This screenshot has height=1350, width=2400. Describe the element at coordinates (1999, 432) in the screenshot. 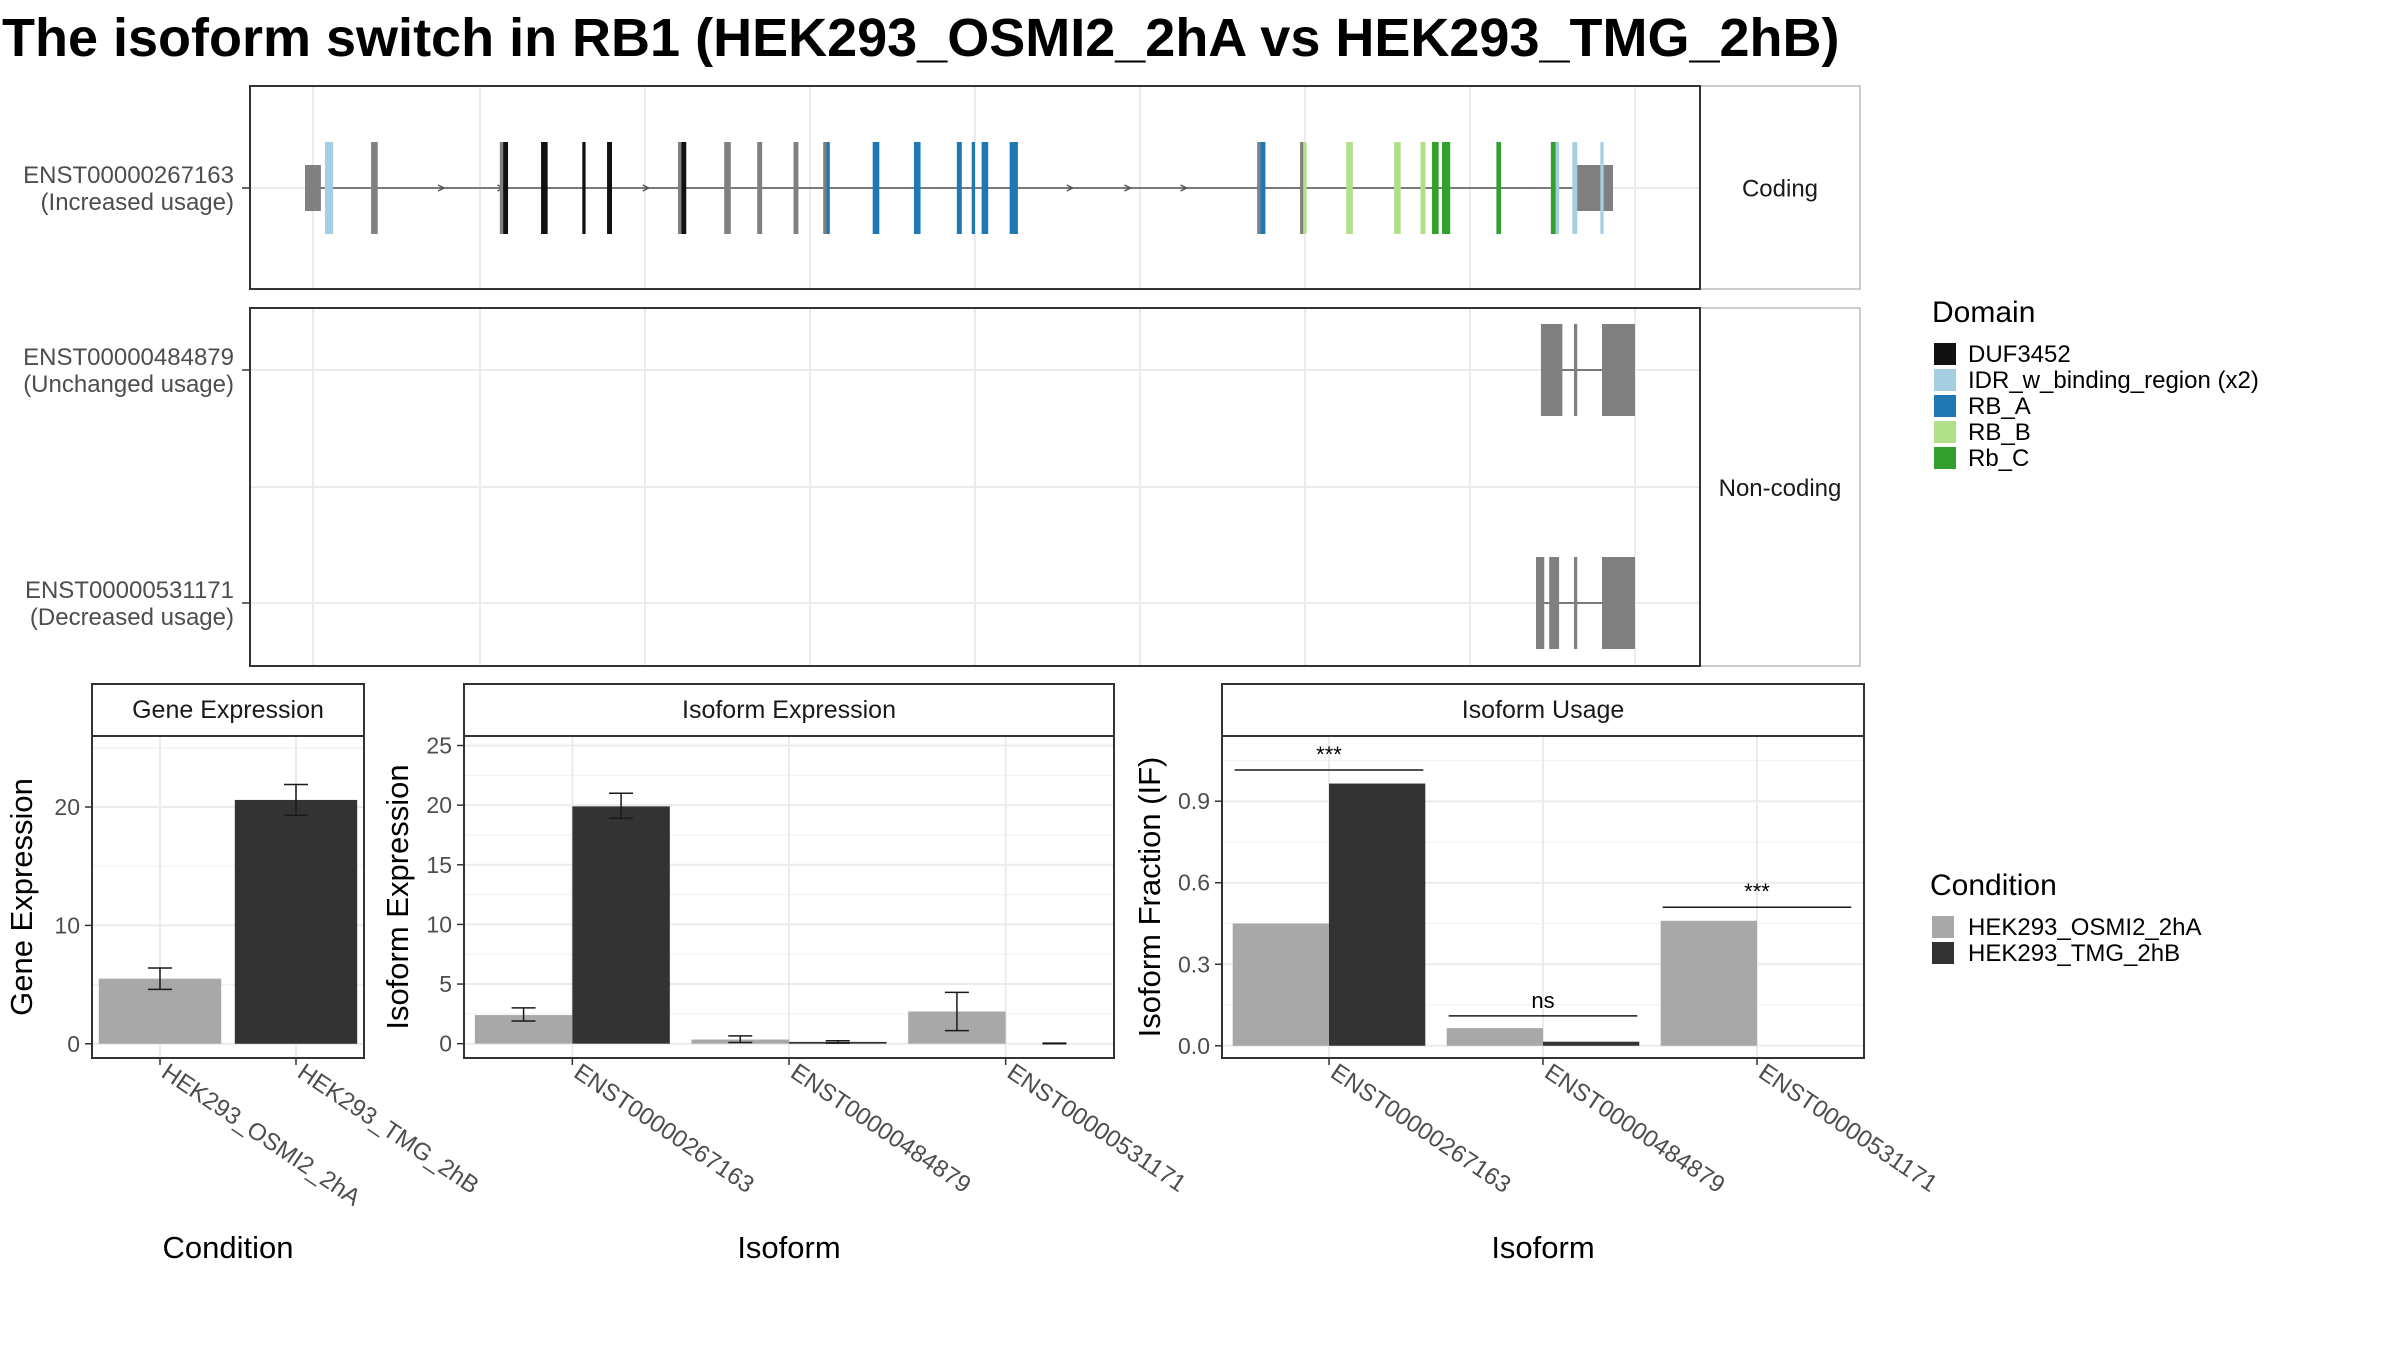

I see `domain-legend-label: RB_B` at that location.